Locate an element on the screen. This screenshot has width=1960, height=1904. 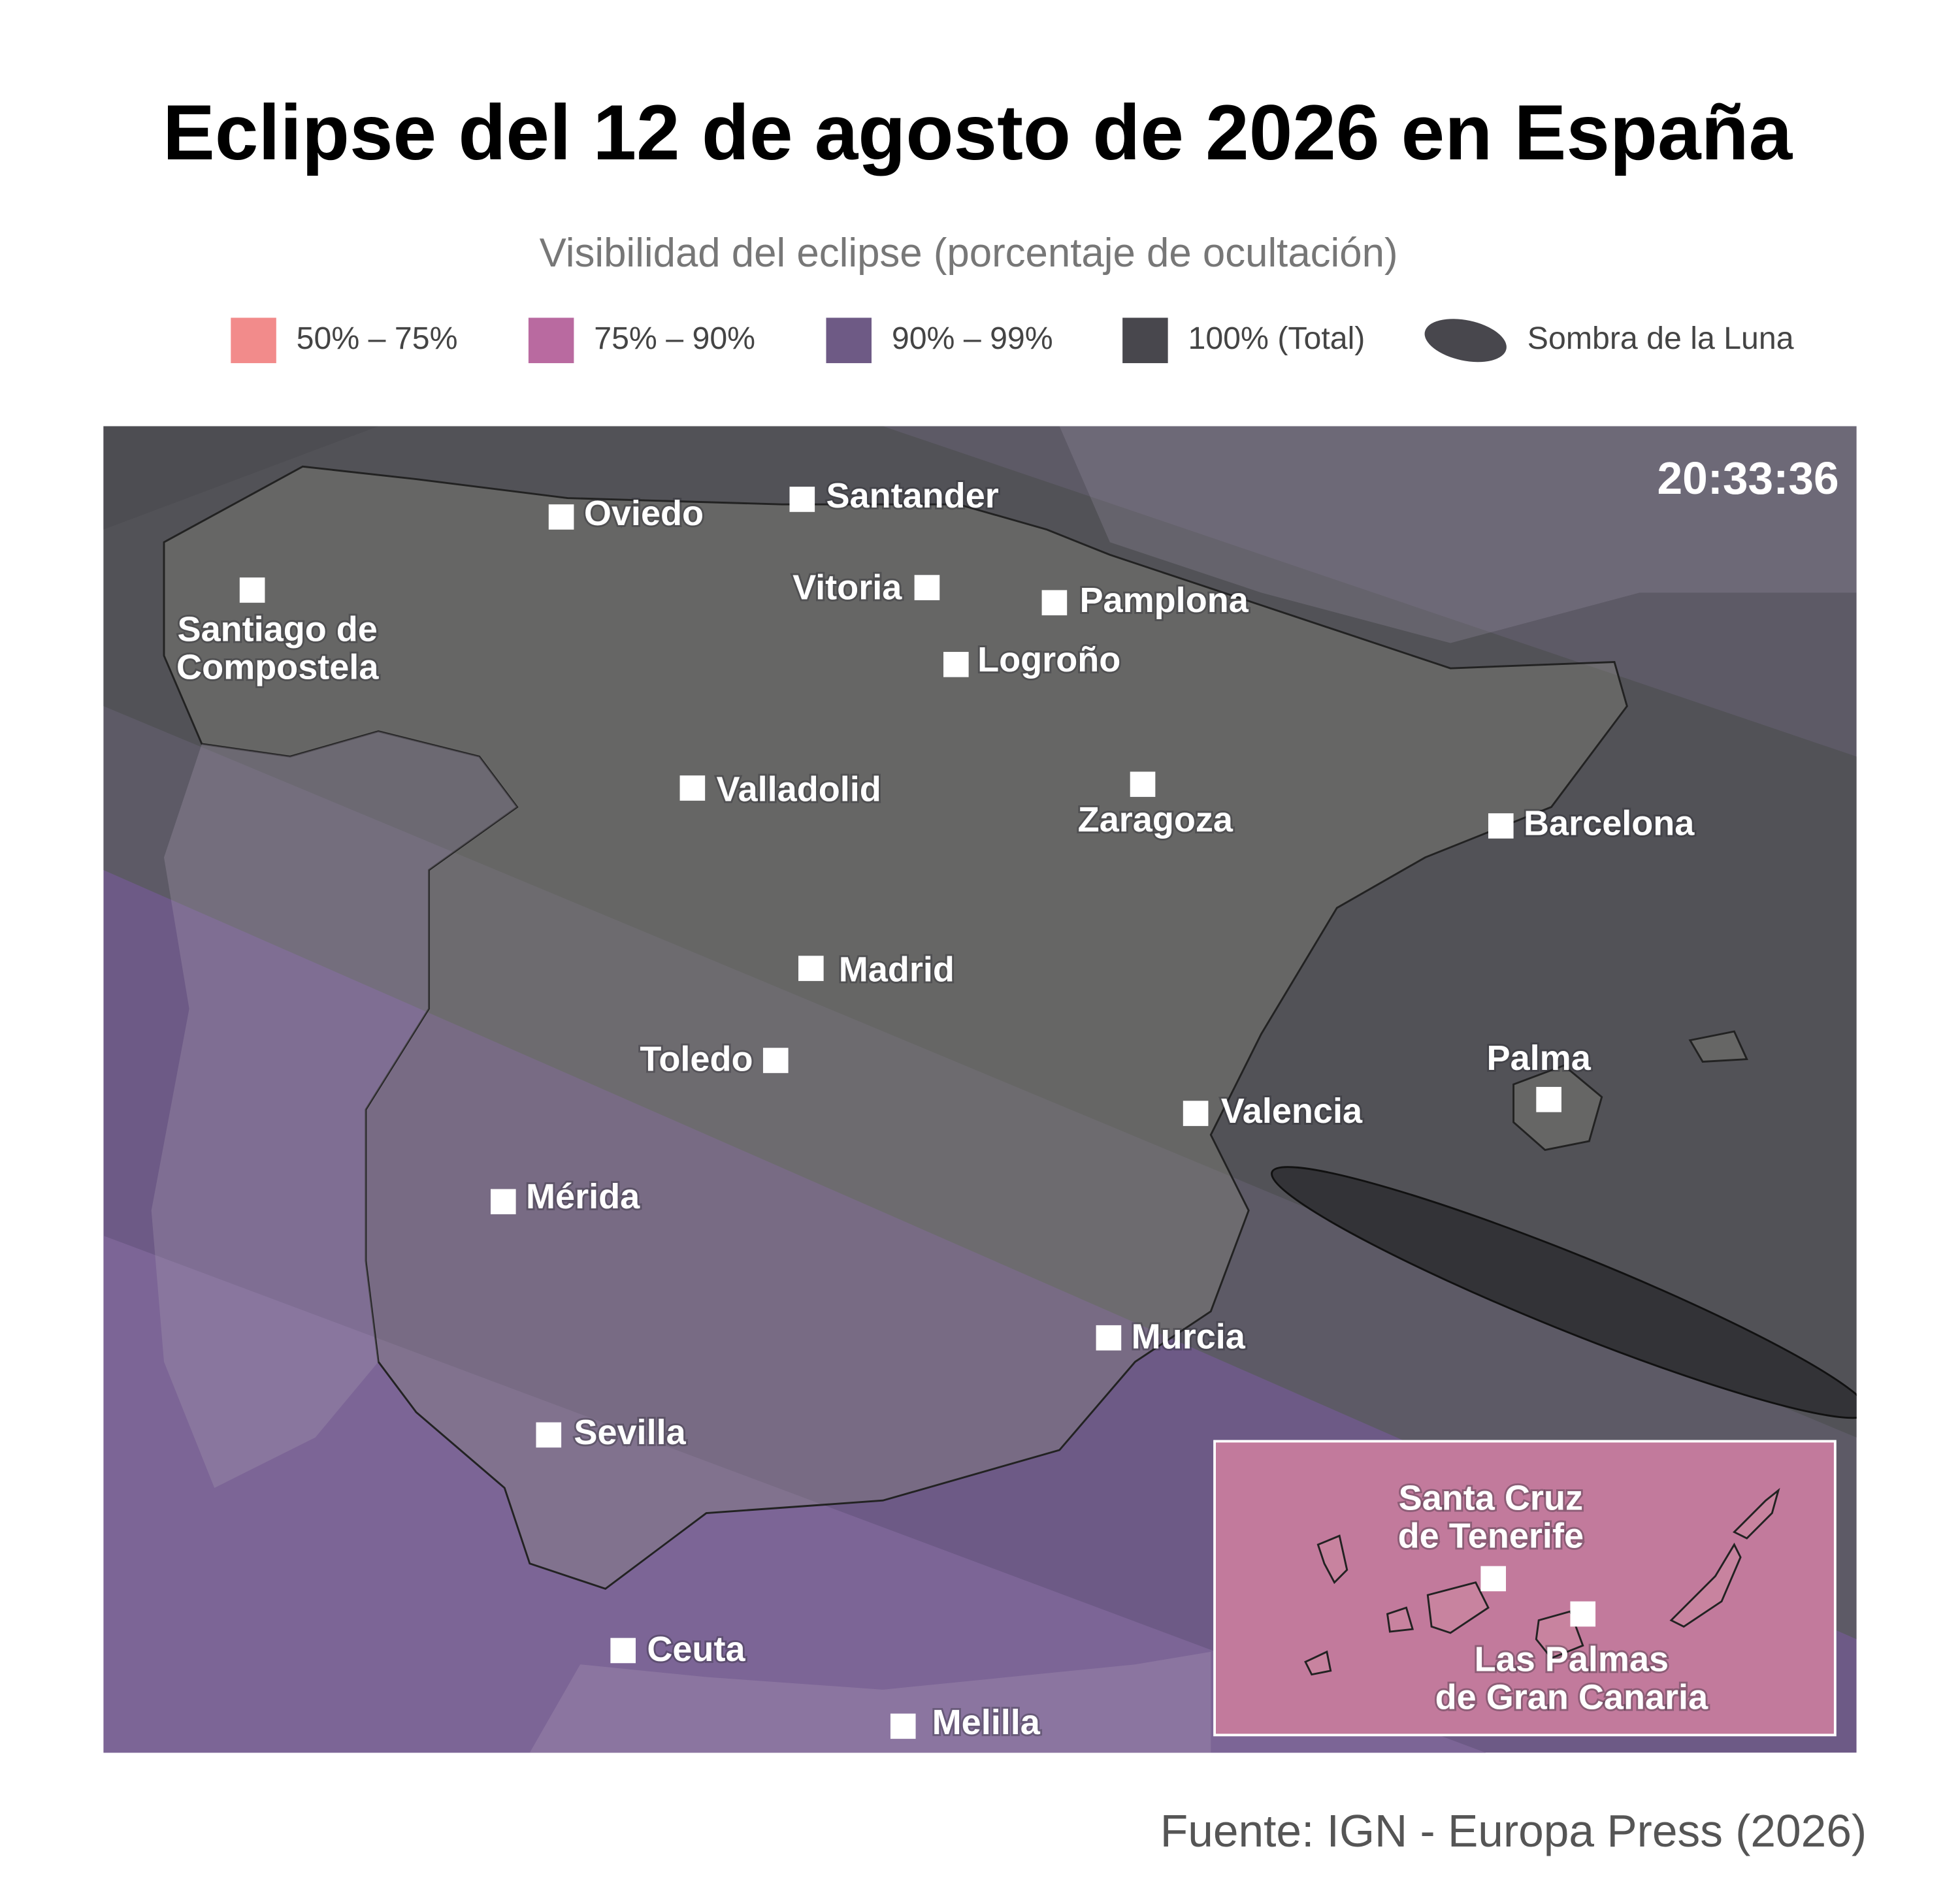
band-edge is located at coordinates (241, 478).